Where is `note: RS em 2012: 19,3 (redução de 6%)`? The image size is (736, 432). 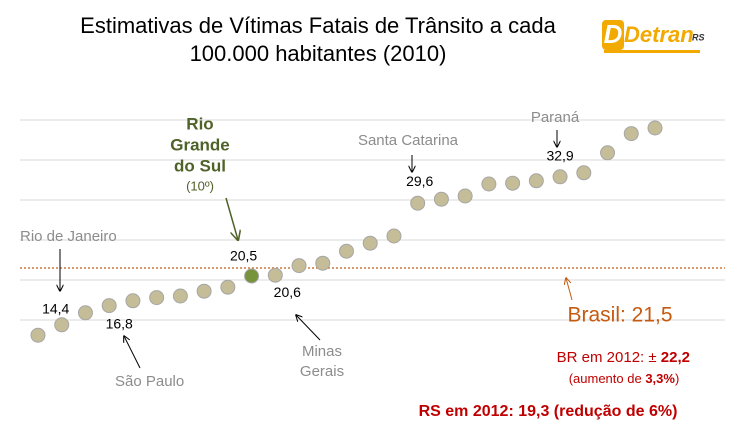 note: RS em 2012: 19,3 (redução de 6%) is located at coordinates (548, 411).